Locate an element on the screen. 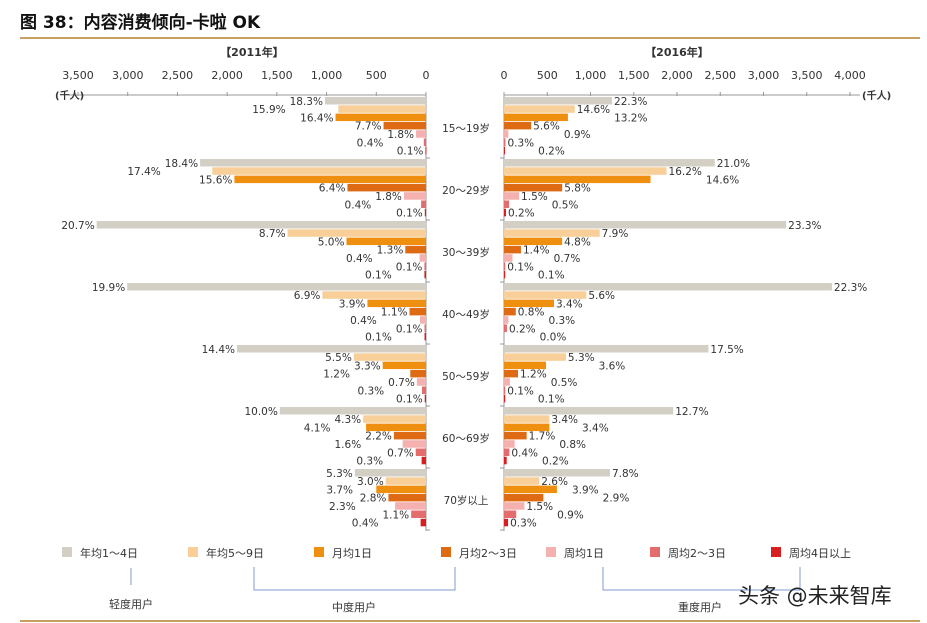 This screenshot has width=927, height=623. data-label: 8.7% is located at coordinates (272, 234).